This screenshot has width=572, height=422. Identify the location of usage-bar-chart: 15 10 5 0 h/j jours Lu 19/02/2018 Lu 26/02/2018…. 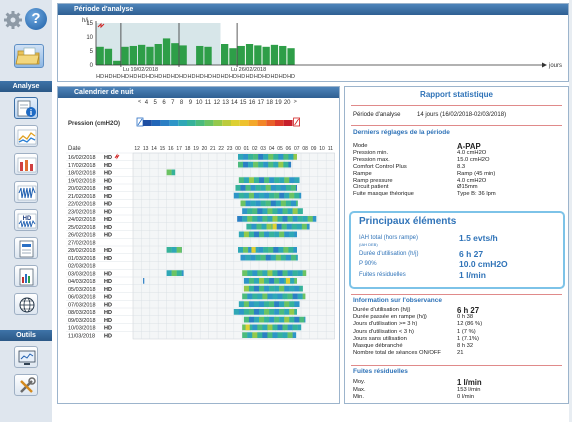
(313, 48).